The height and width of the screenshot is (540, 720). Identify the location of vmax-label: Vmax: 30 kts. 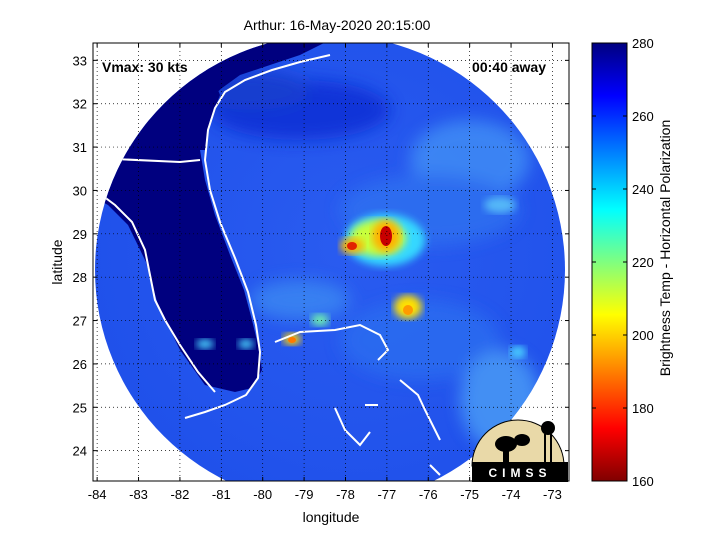
(145, 67).